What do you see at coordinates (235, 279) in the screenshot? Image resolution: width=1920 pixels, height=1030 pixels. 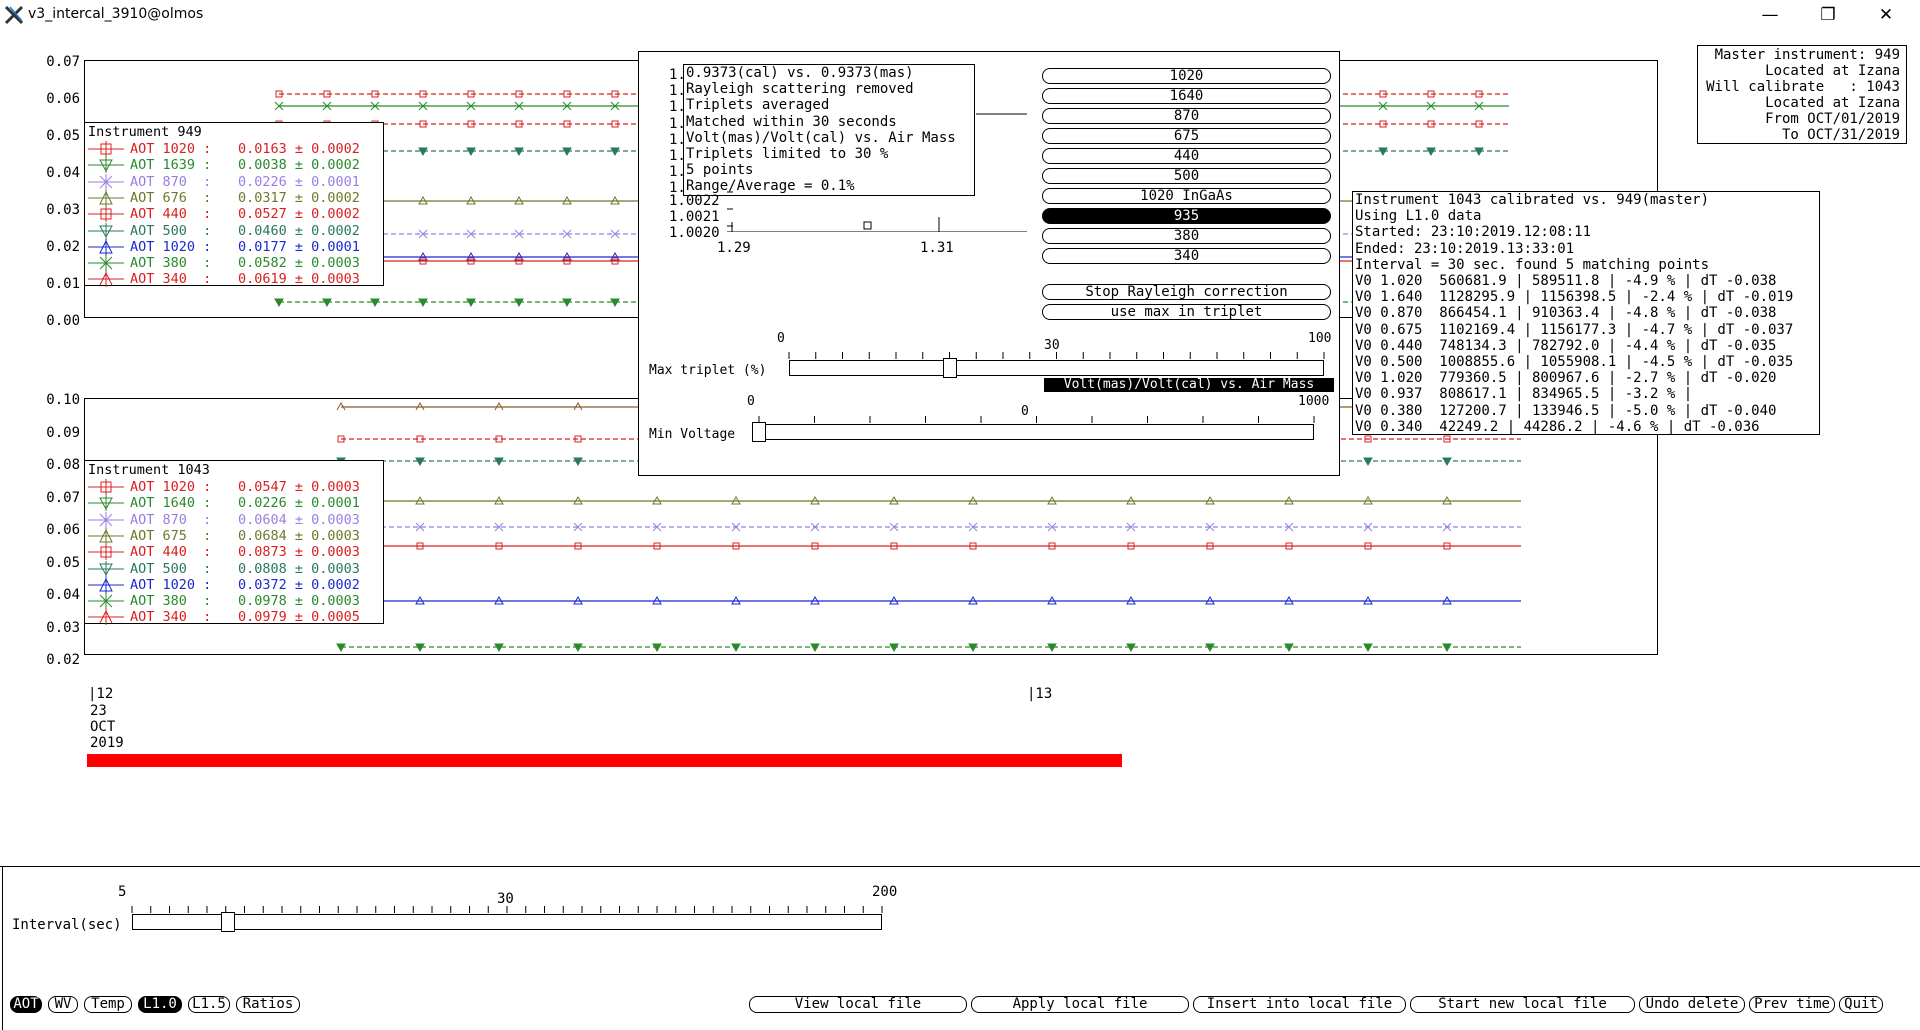 I see `legend-row: AOT 340 : 0.0619 ± 0.0003` at bounding box center [235, 279].